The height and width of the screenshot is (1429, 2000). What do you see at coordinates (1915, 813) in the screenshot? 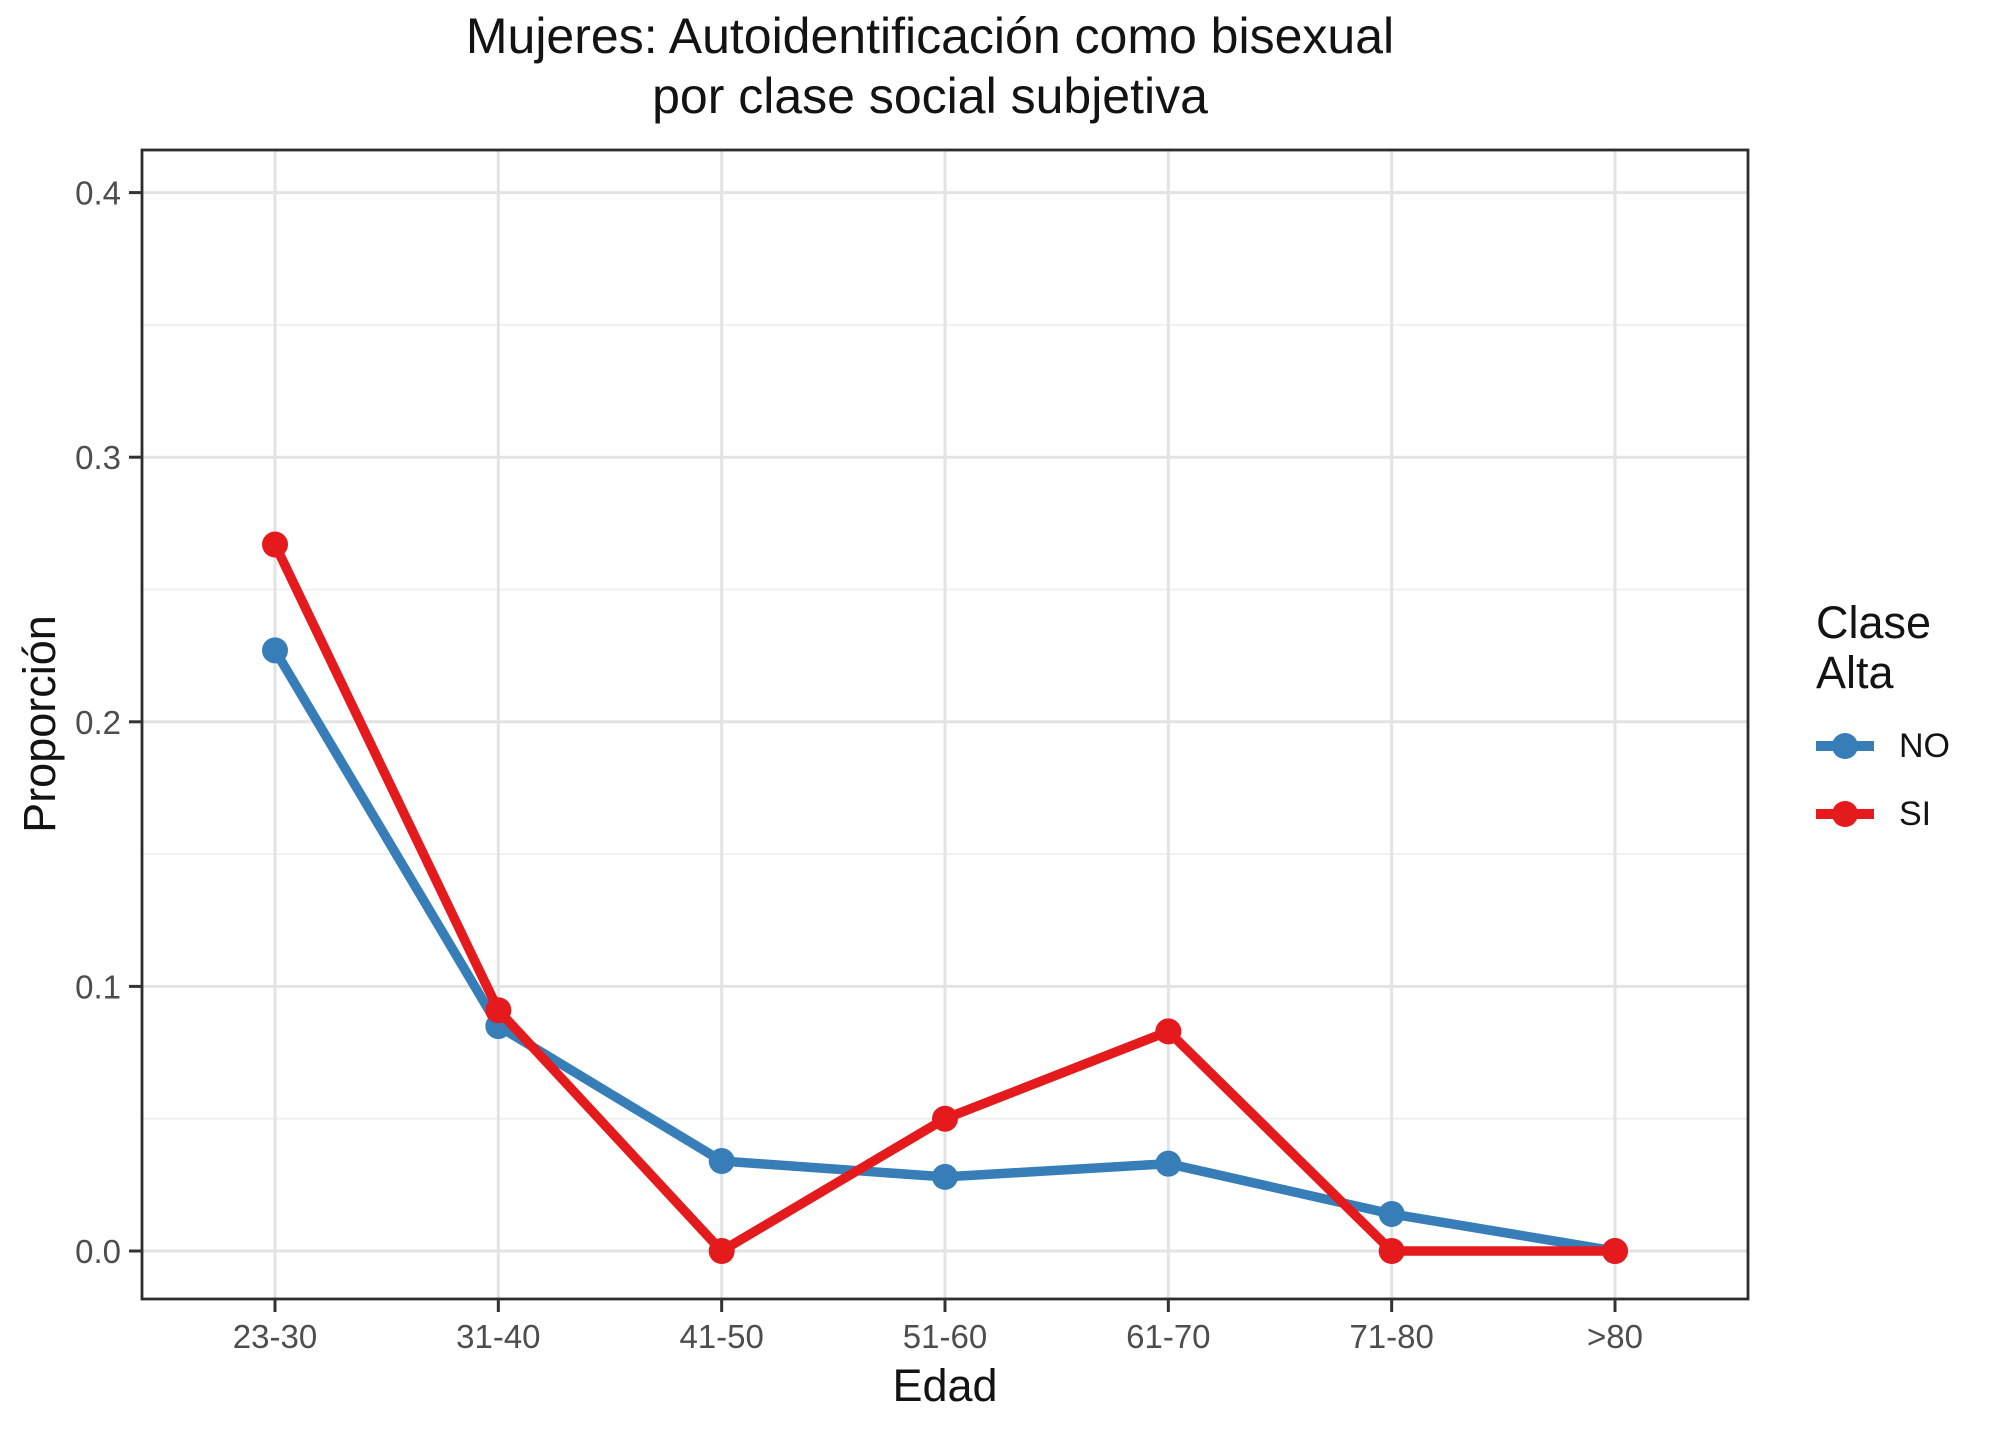
I see `legend-label-si: SI` at bounding box center [1915, 813].